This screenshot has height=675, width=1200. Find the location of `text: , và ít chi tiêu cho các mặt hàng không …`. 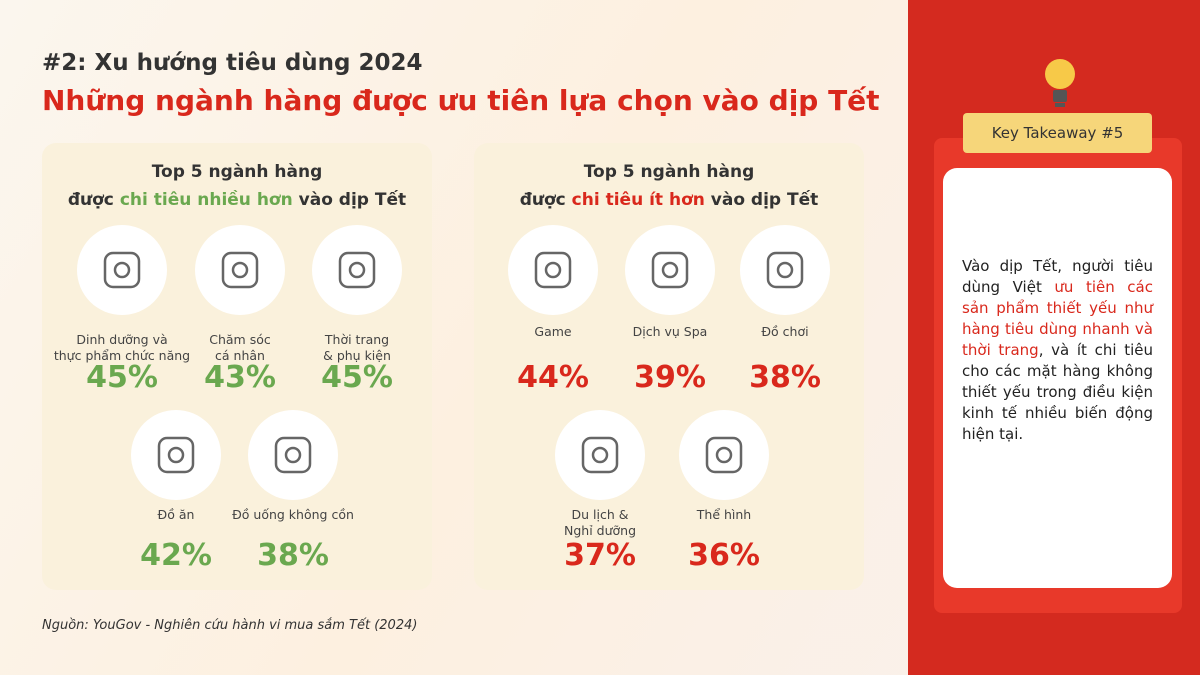

text: , và ít chi tiêu cho các mặt hàng không … is located at coordinates (1057, 392).